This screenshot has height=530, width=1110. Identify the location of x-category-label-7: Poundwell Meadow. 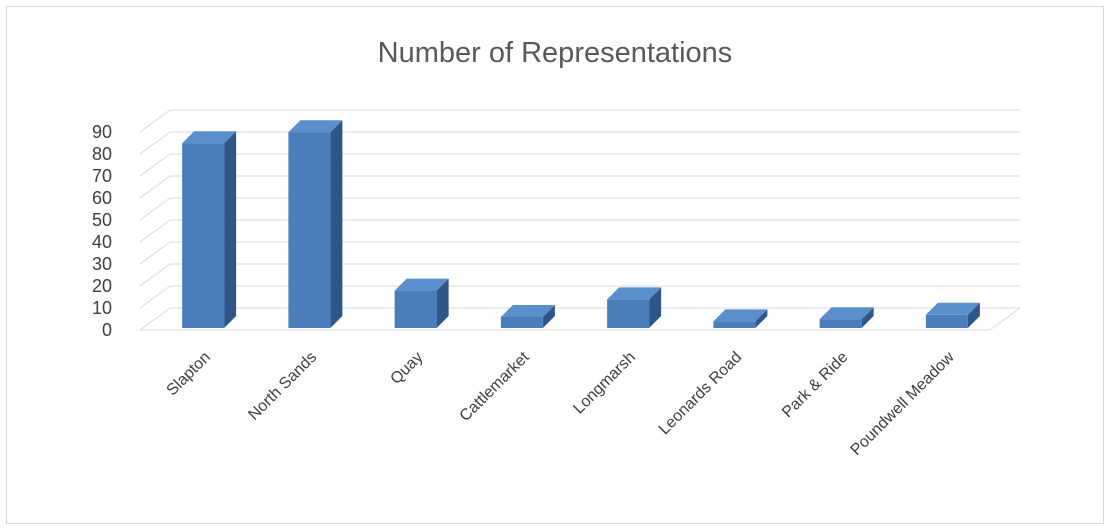
(903, 403).